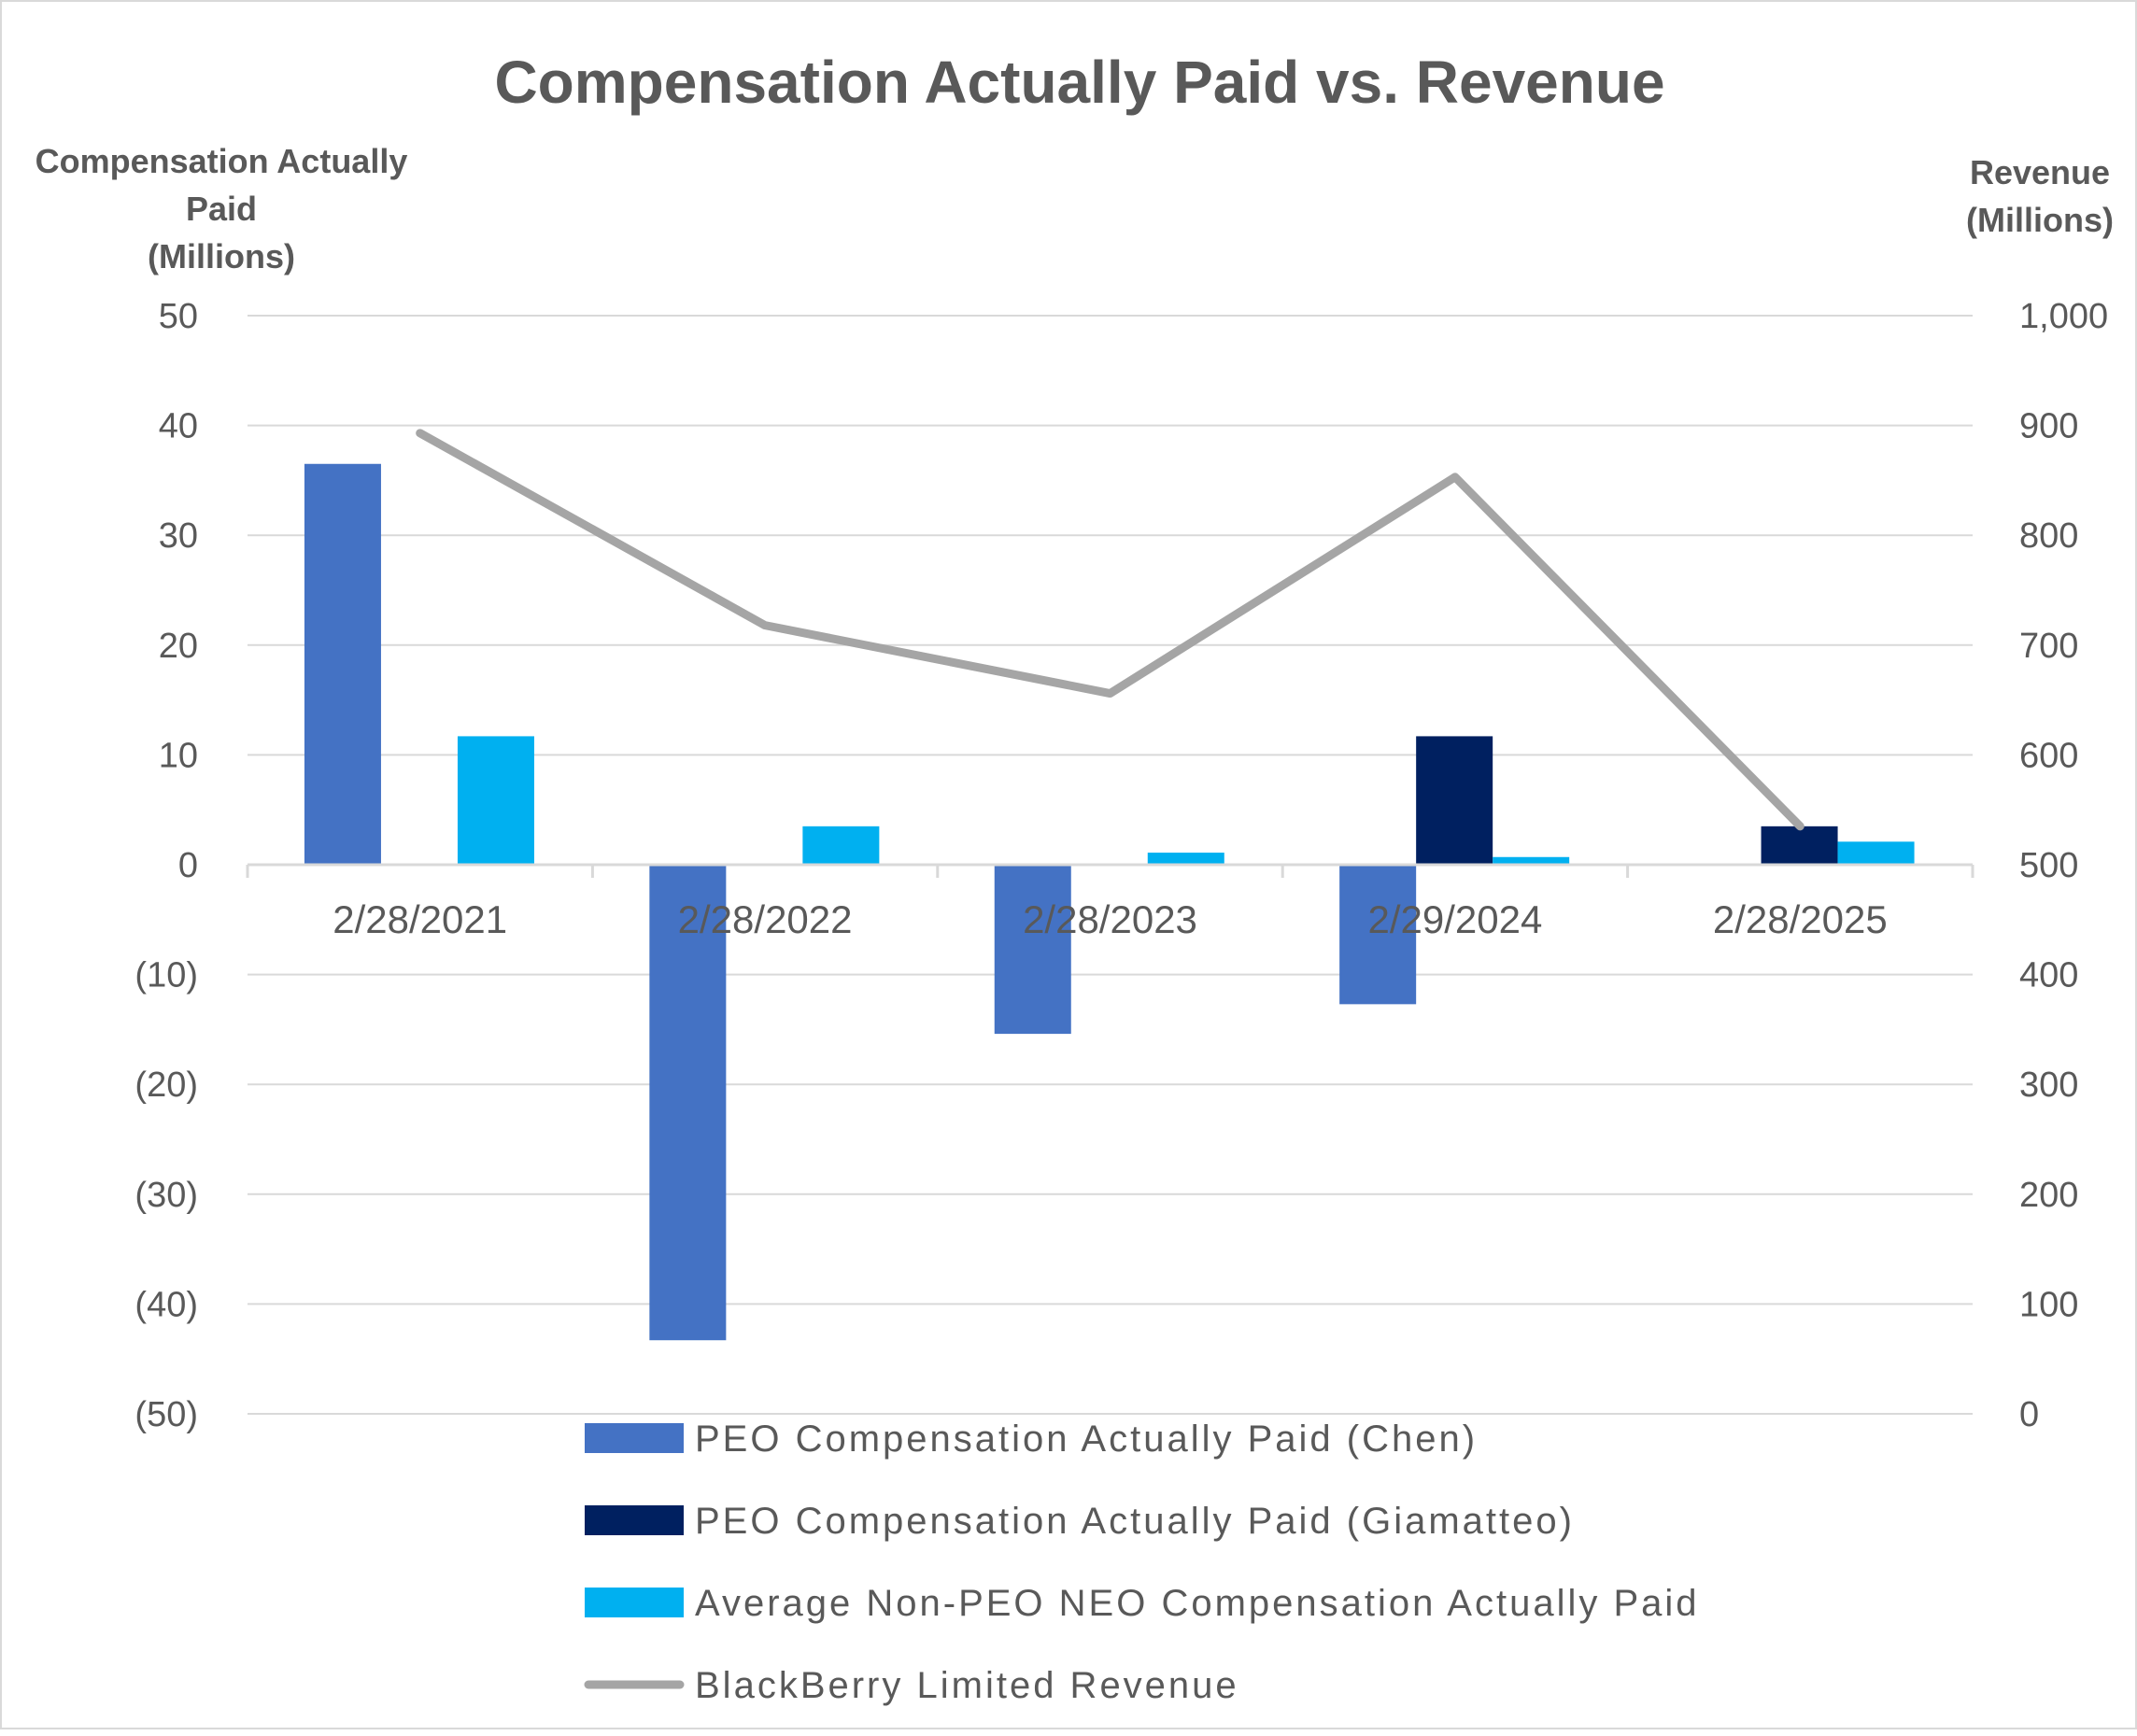  Describe the element at coordinates (188, 865) in the screenshot. I see `left-tick-label: 0` at that location.